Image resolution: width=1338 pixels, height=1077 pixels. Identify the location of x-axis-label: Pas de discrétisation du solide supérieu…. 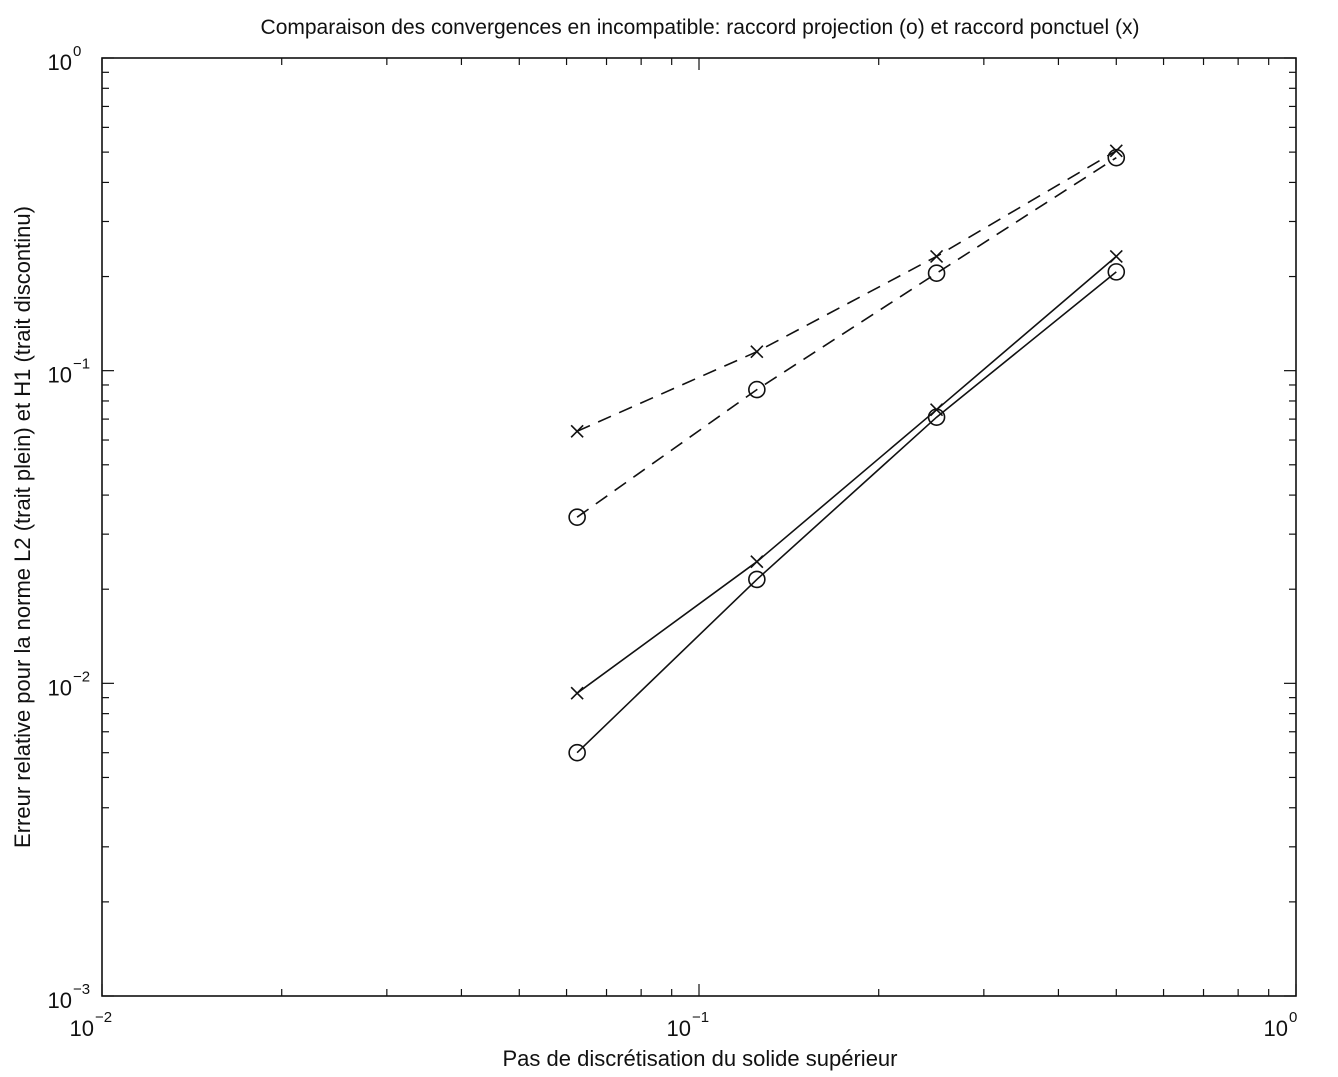
(699, 1058).